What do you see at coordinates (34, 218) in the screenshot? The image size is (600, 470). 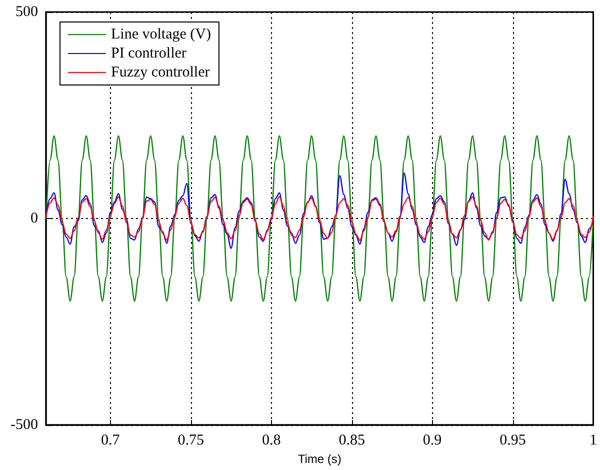 I see `y-tick-label: 0` at bounding box center [34, 218].